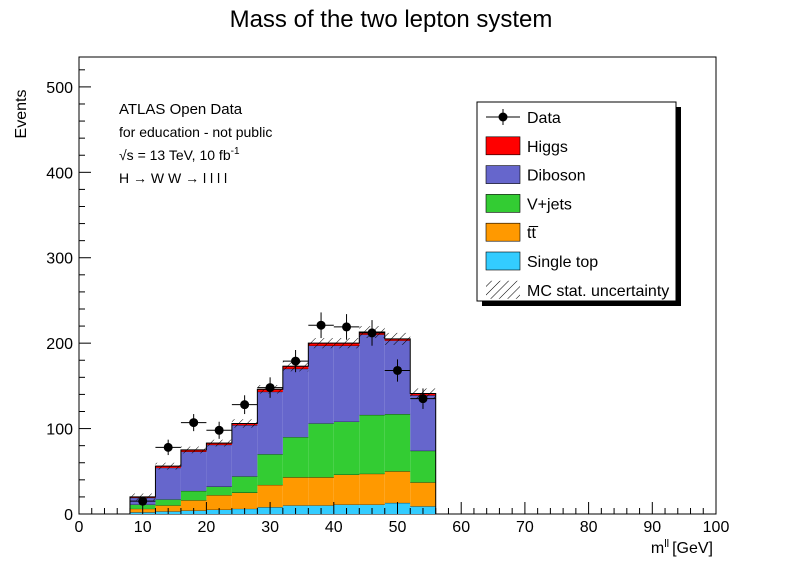 The width and height of the screenshot is (796, 572). I want to click on x-tick-label-100: 100, so click(716, 527).